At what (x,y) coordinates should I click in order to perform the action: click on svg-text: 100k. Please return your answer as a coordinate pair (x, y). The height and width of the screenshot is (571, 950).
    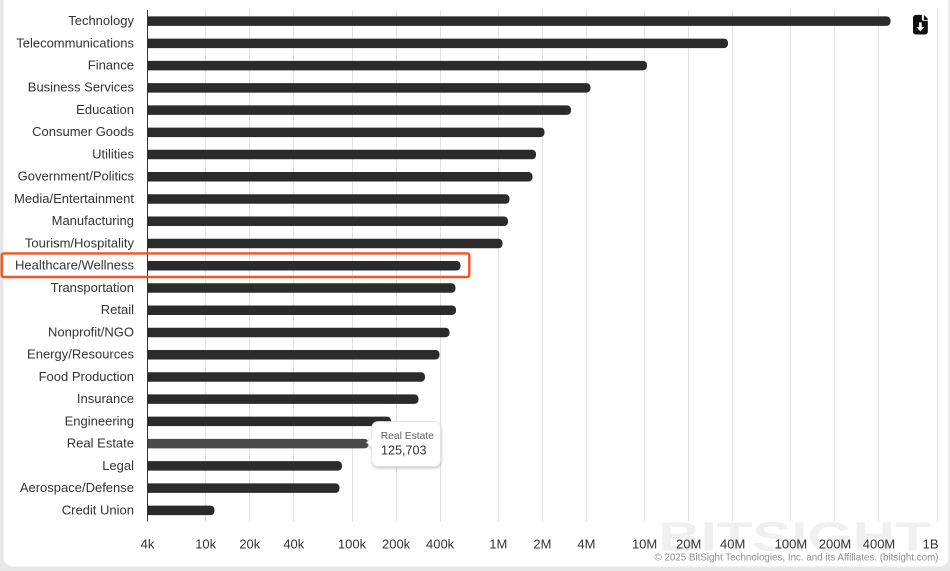
    Looking at the image, I should click on (352, 544).